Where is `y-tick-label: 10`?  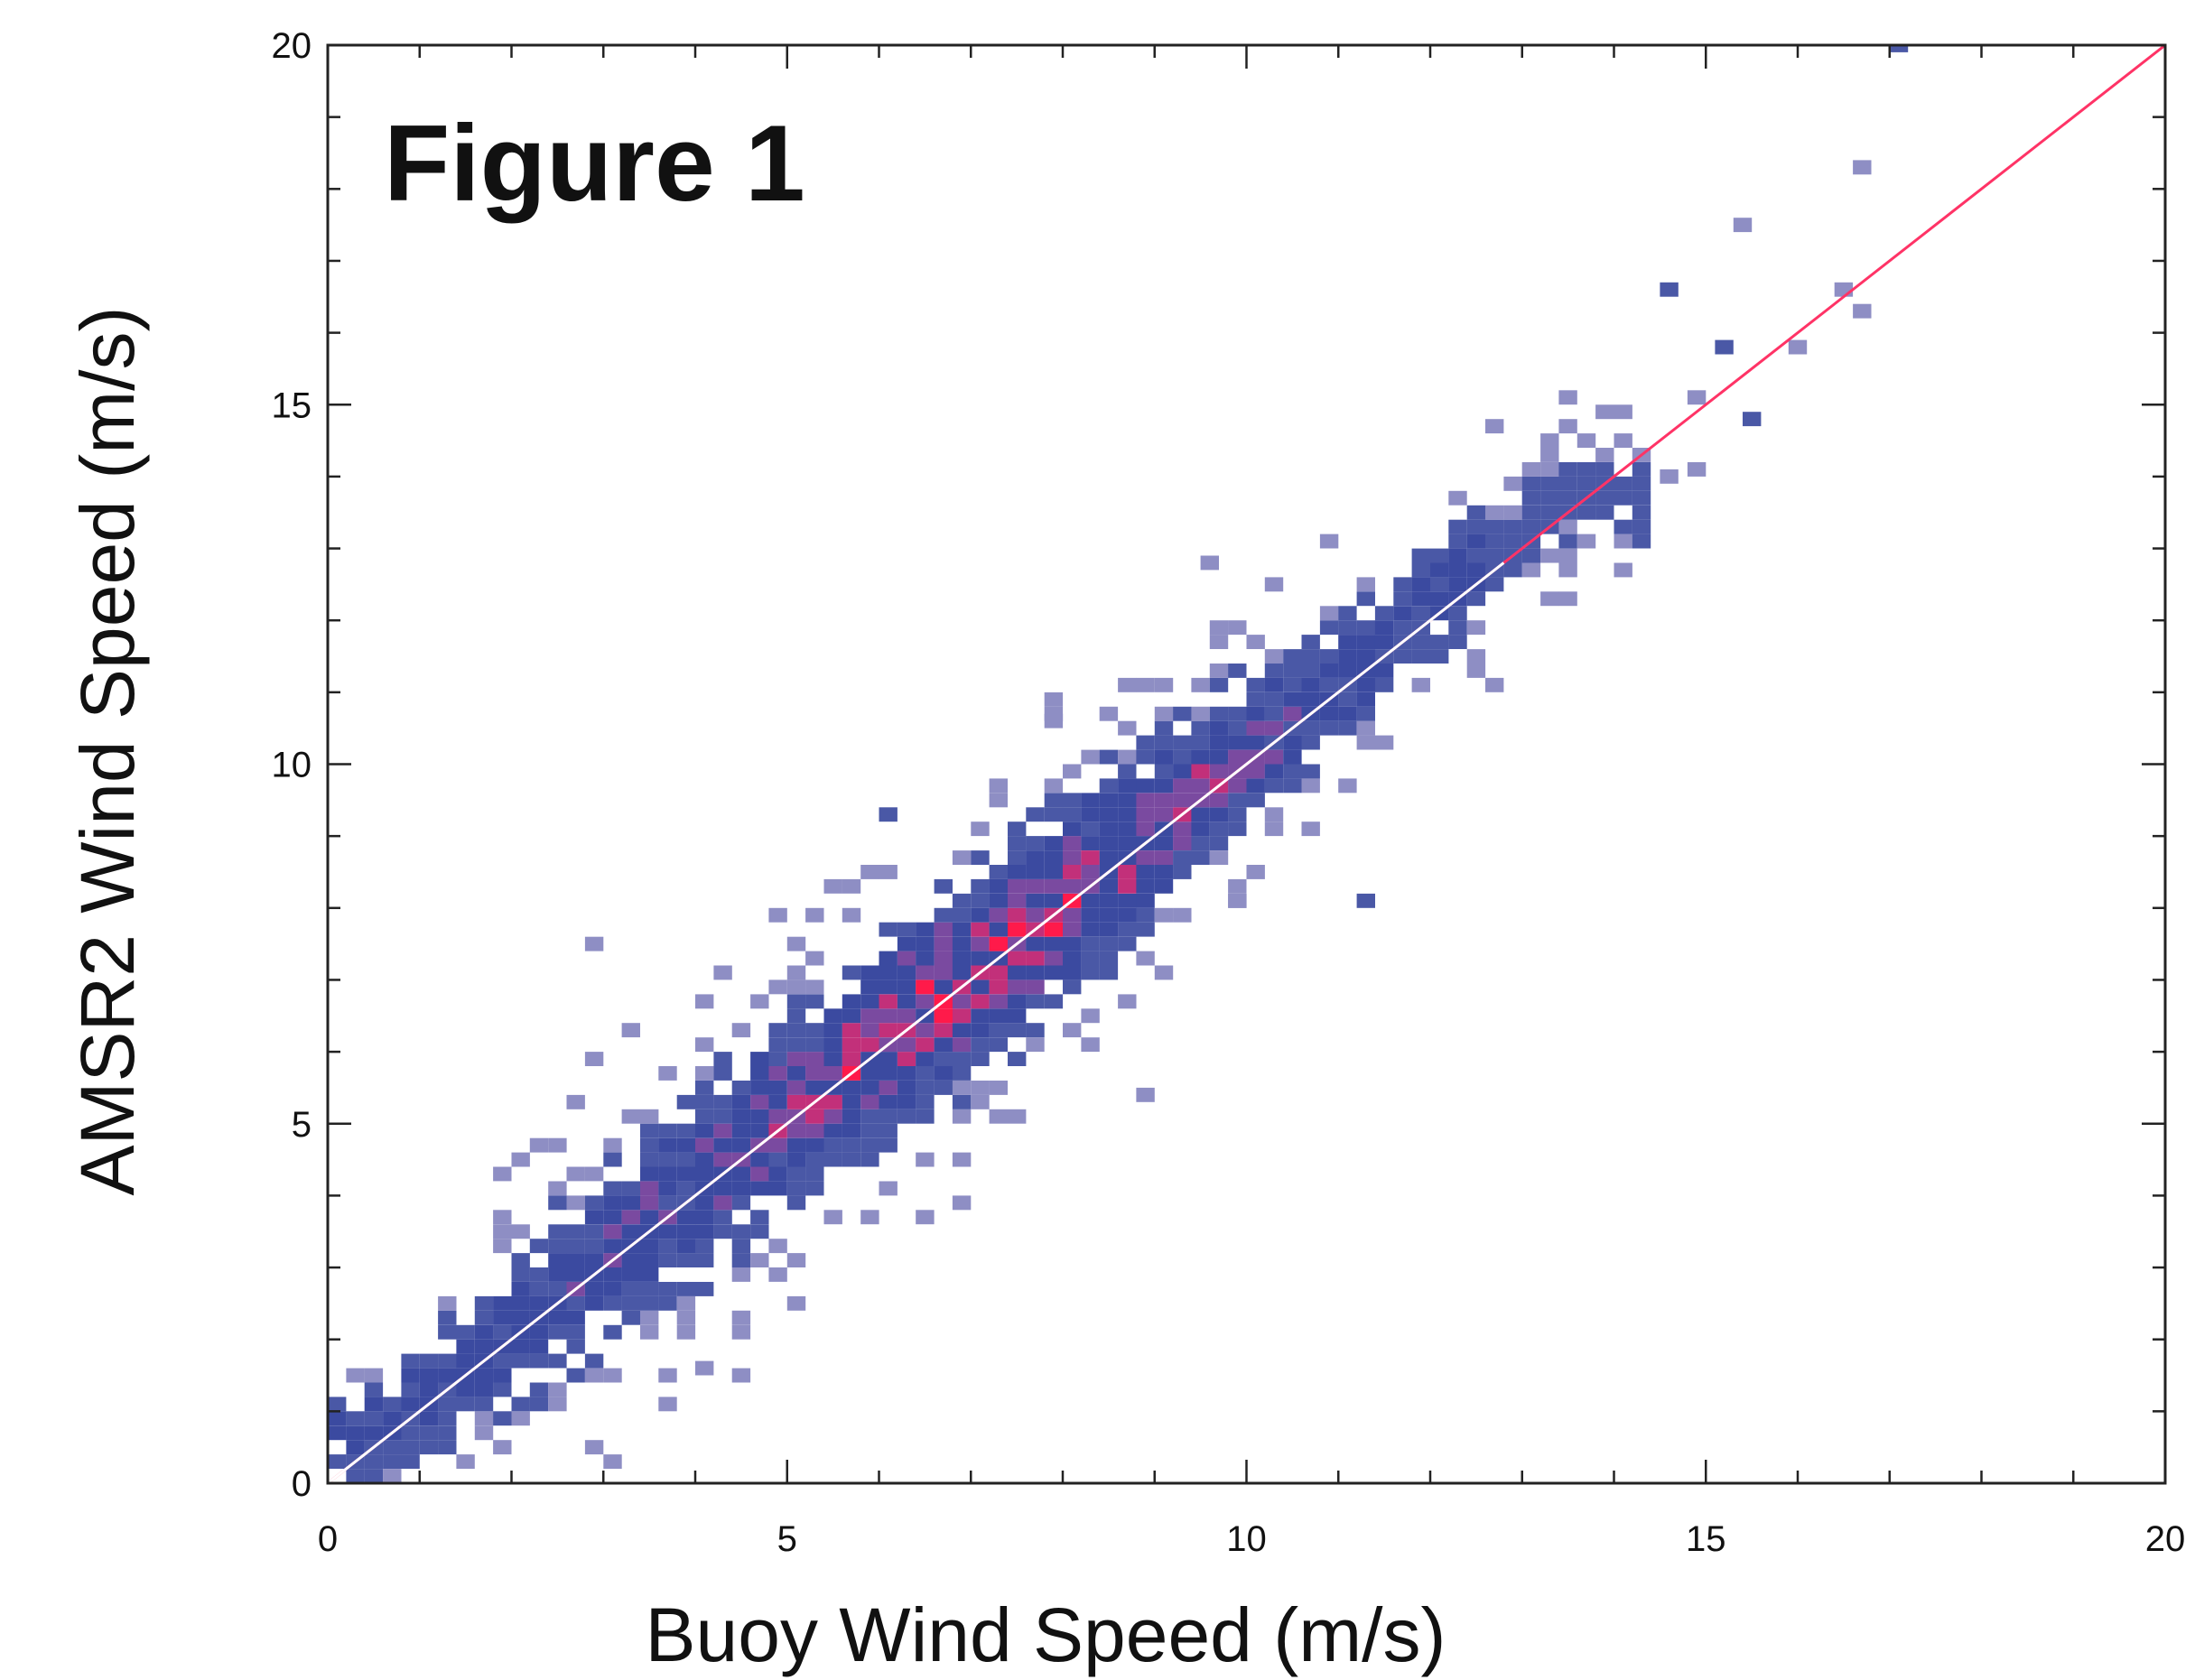 y-tick-label: 10 is located at coordinates (292, 765).